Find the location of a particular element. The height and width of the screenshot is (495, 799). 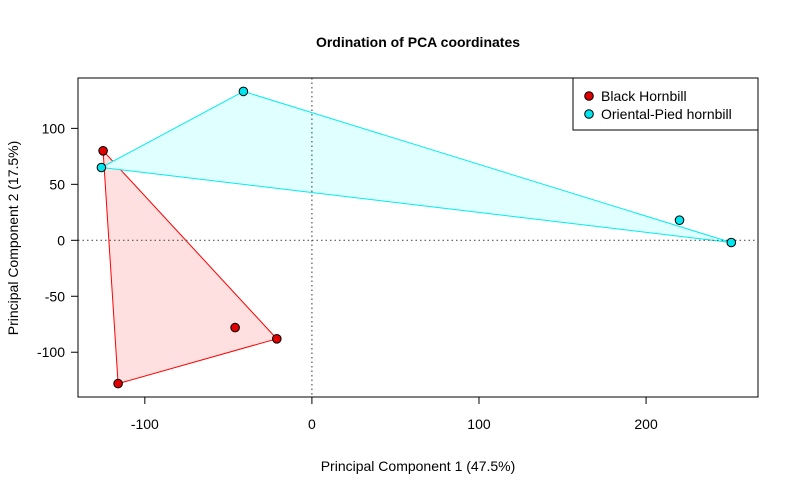

legend-marker-oriental-pied-hornbill is located at coordinates (589, 114).